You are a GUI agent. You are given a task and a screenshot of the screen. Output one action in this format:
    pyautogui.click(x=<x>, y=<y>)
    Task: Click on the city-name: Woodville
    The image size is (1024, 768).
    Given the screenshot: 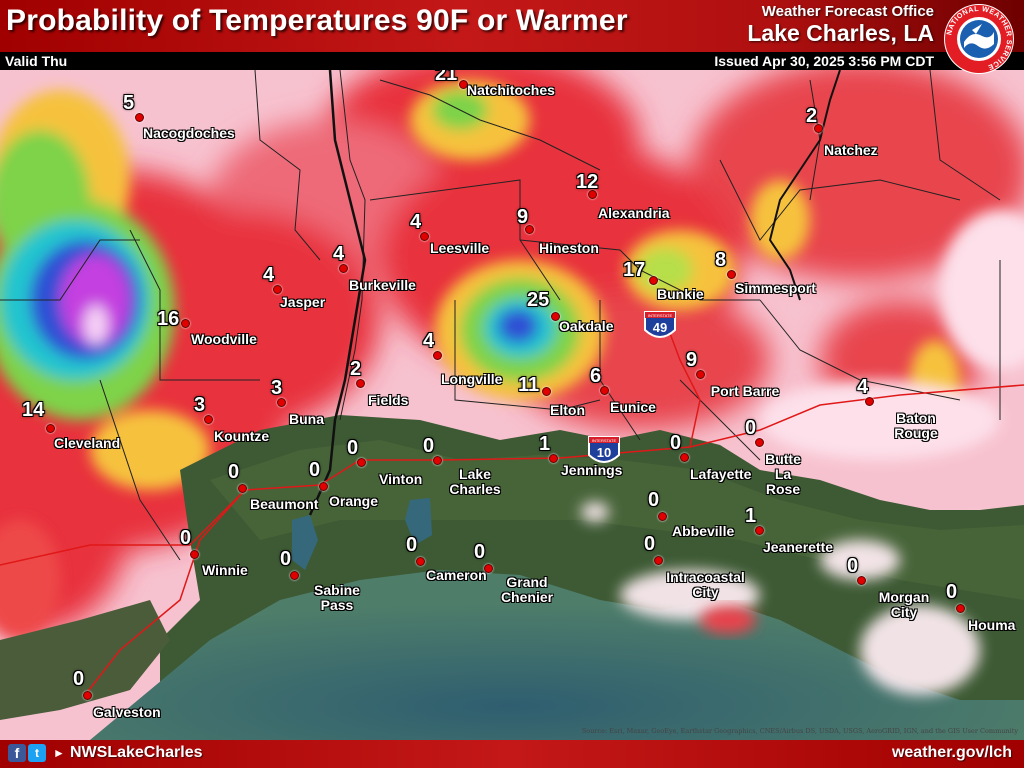 What is the action you would take?
    pyautogui.click(x=224, y=339)
    